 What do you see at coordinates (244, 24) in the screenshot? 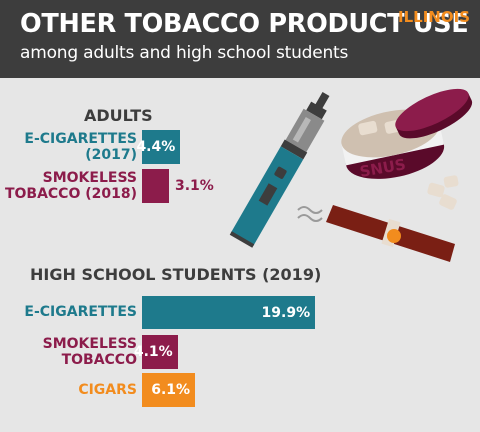
I see `page-title: OTHER TOBACCO PRODUCT USE` at bounding box center [244, 24].